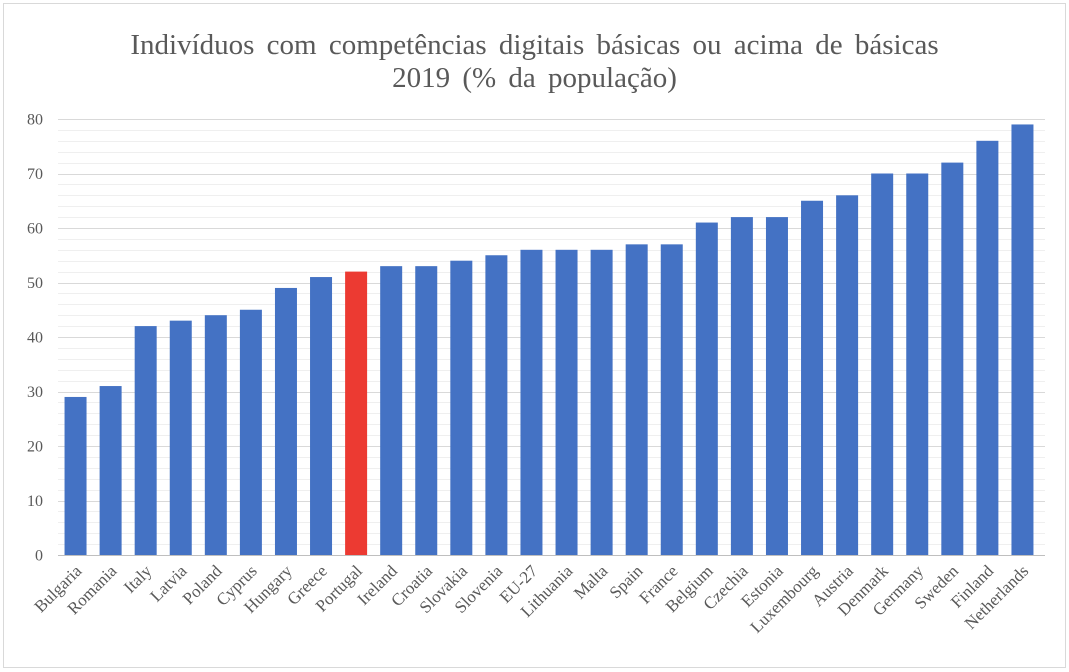  What do you see at coordinates (741, 386) in the screenshot?
I see `bar-czechia` at bounding box center [741, 386].